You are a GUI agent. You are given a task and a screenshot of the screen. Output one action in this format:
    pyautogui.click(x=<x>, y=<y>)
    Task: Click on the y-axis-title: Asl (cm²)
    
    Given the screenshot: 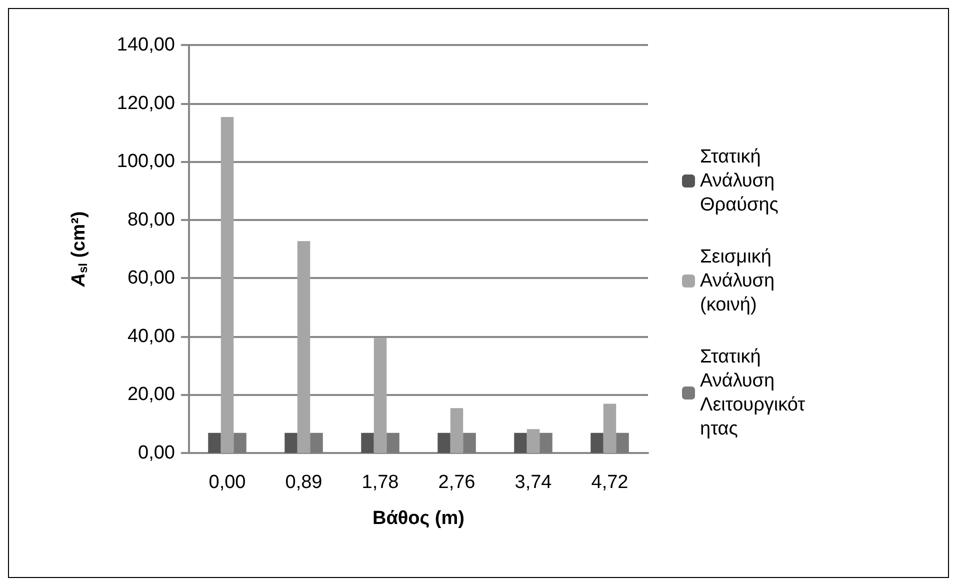 What is the action you would take?
    pyautogui.click(x=79, y=249)
    